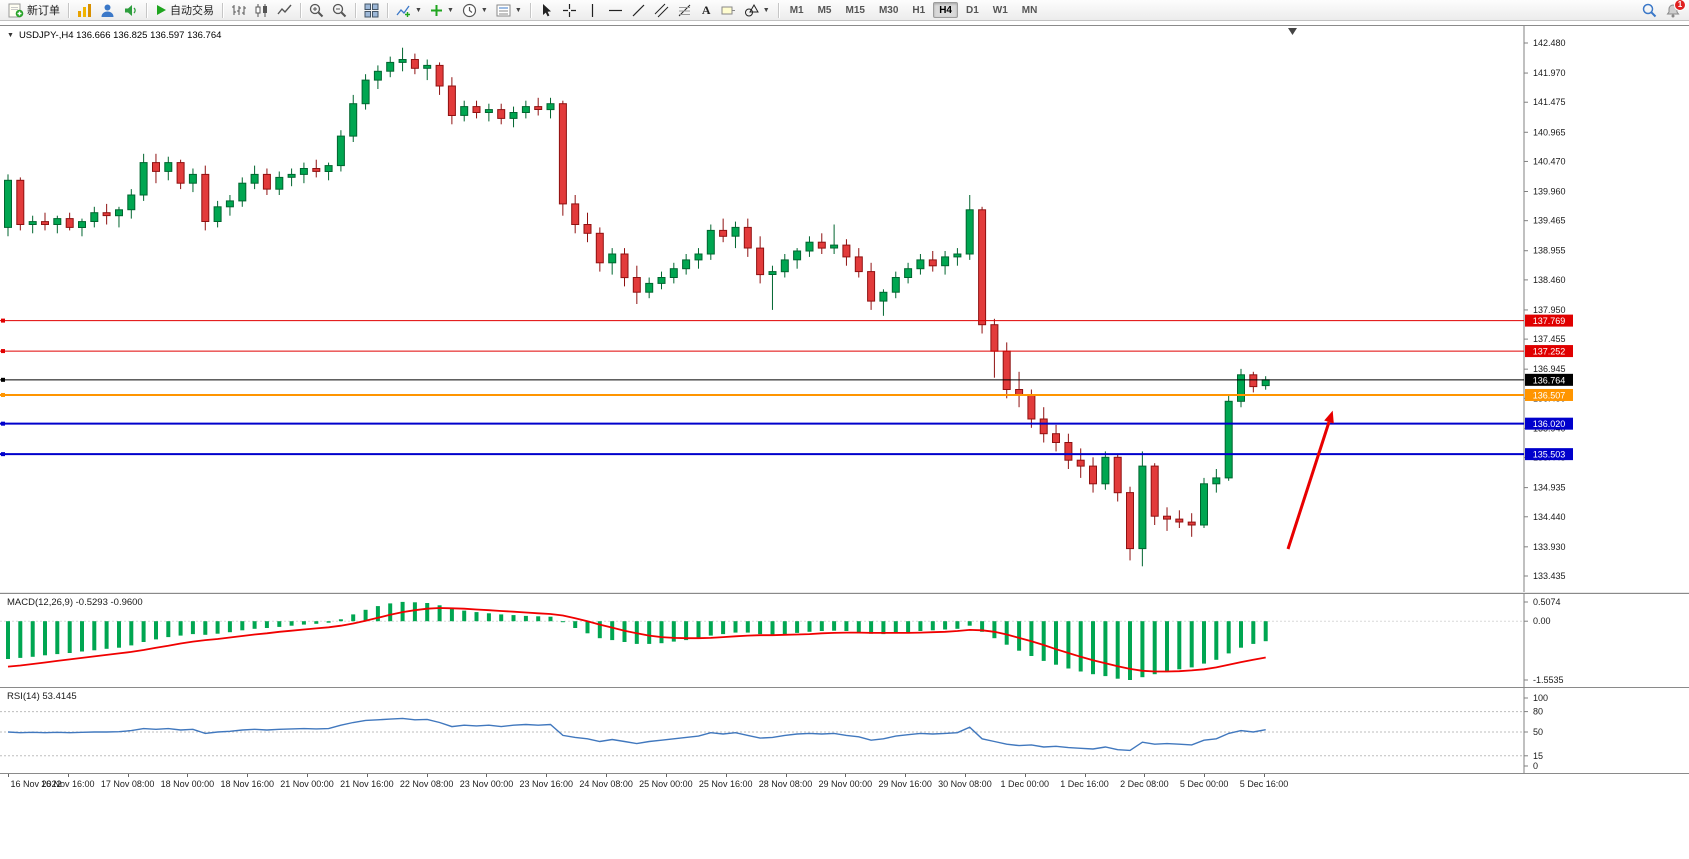 Image resolution: width=1689 pixels, height=859 pixels. Describe the element at coordinates (888, 10) in the screenshot. I see `timeframe-button-m30: M30` at that location.